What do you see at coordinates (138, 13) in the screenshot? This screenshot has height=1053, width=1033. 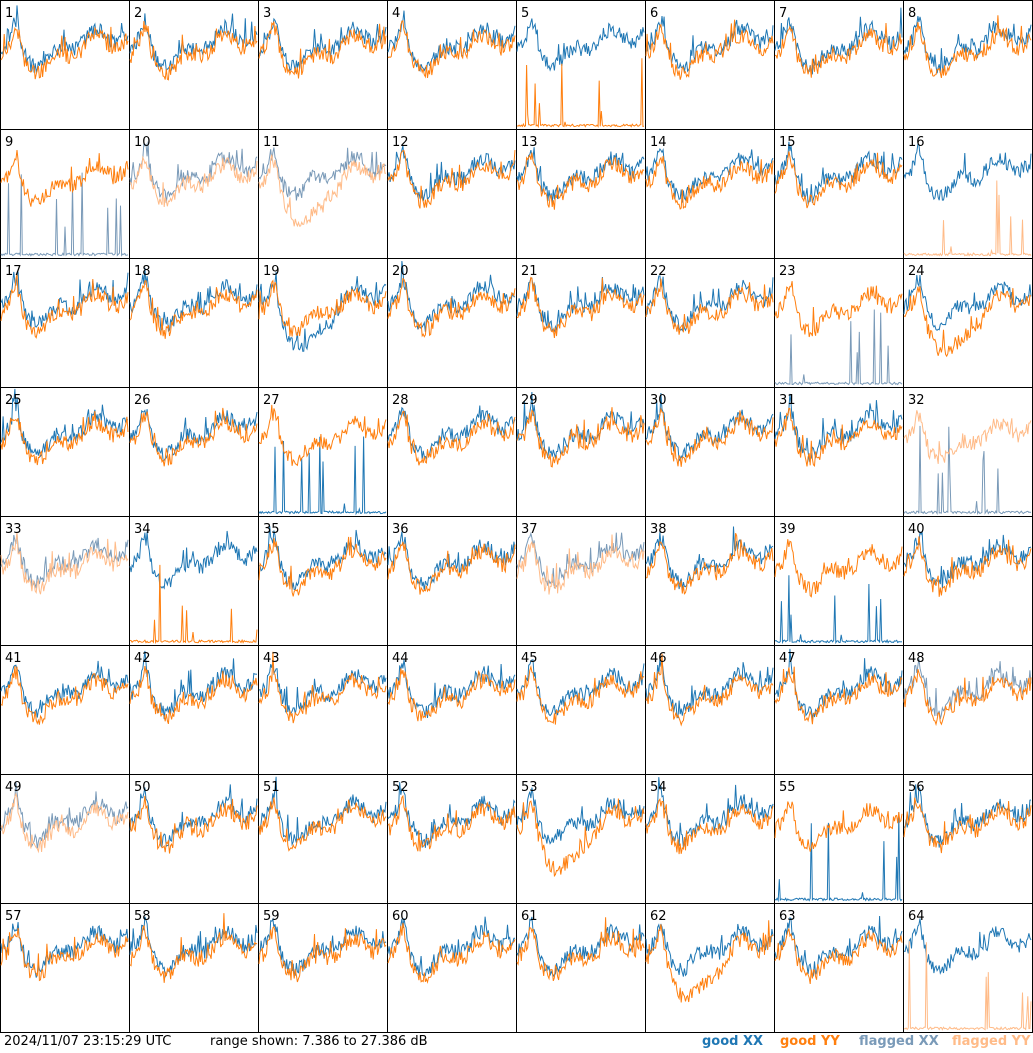 I see `panel-number-label: 2` at bounding box center [138, 13].